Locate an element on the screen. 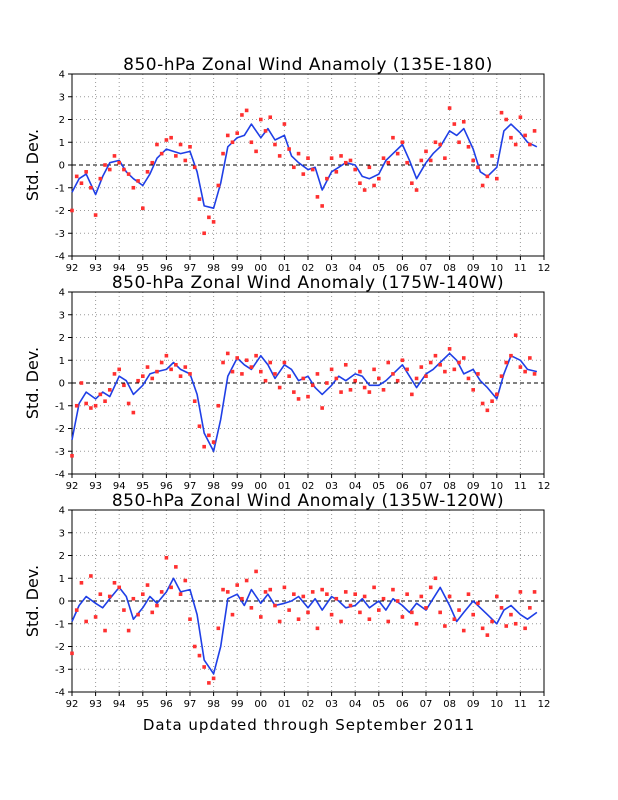 Image resolution: width=618 pixels, height=800 pixels. y-tick-label: -3 is located at coordinates (60, 670).